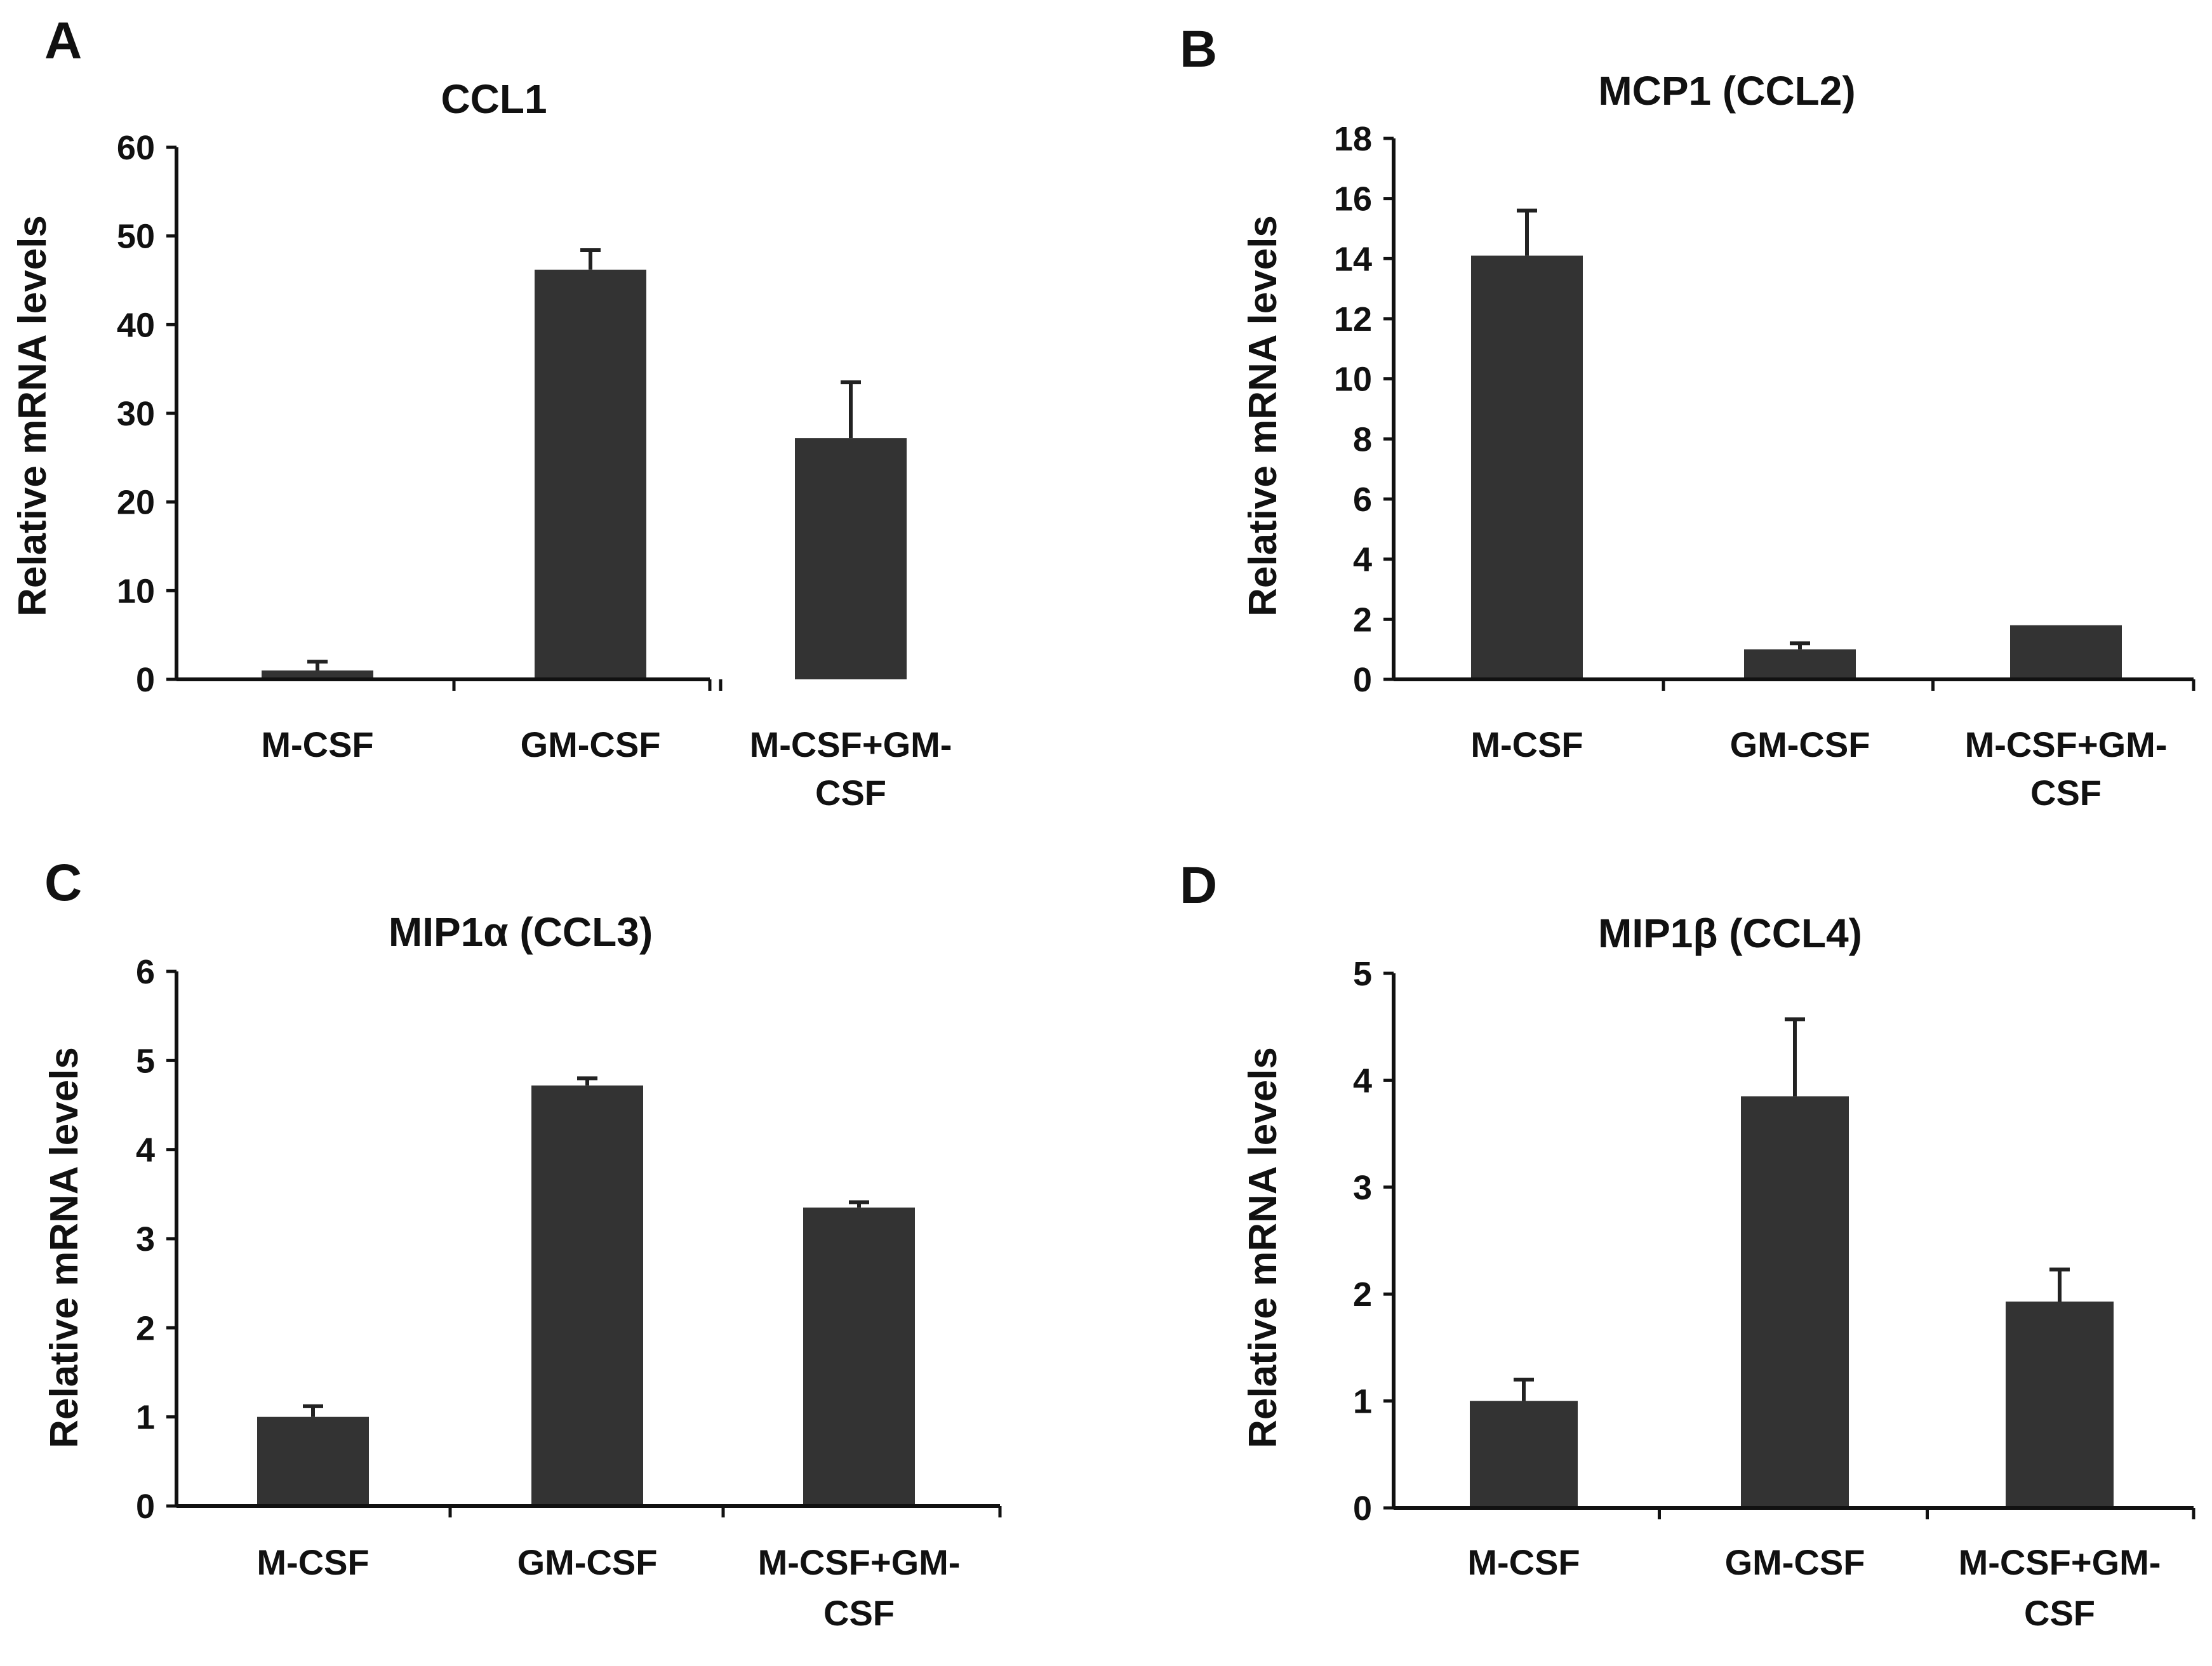 The width and height of the screenshot is (2212, 1666). What do you see at coordinates (1353, 259) in the screenshot?
I see `y-tick-label: 14` at bounding box center [1353, 259].